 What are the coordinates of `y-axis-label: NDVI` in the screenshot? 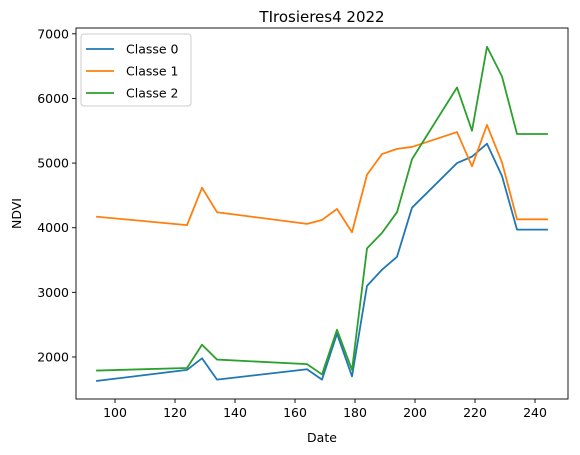 It's located at (16, 213).